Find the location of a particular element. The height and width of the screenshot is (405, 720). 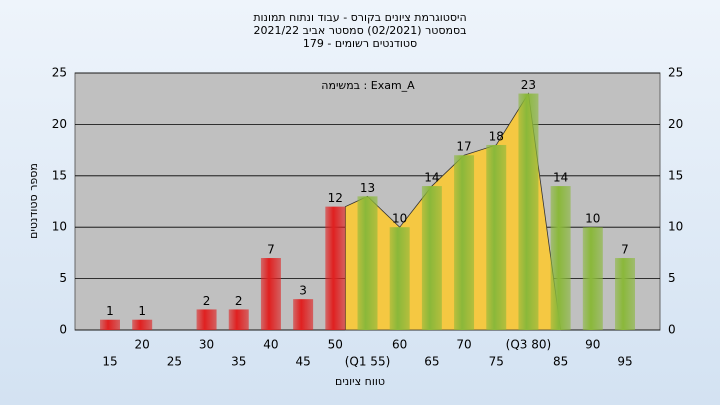

value-label: 17 is located at coordinates (463, 147).